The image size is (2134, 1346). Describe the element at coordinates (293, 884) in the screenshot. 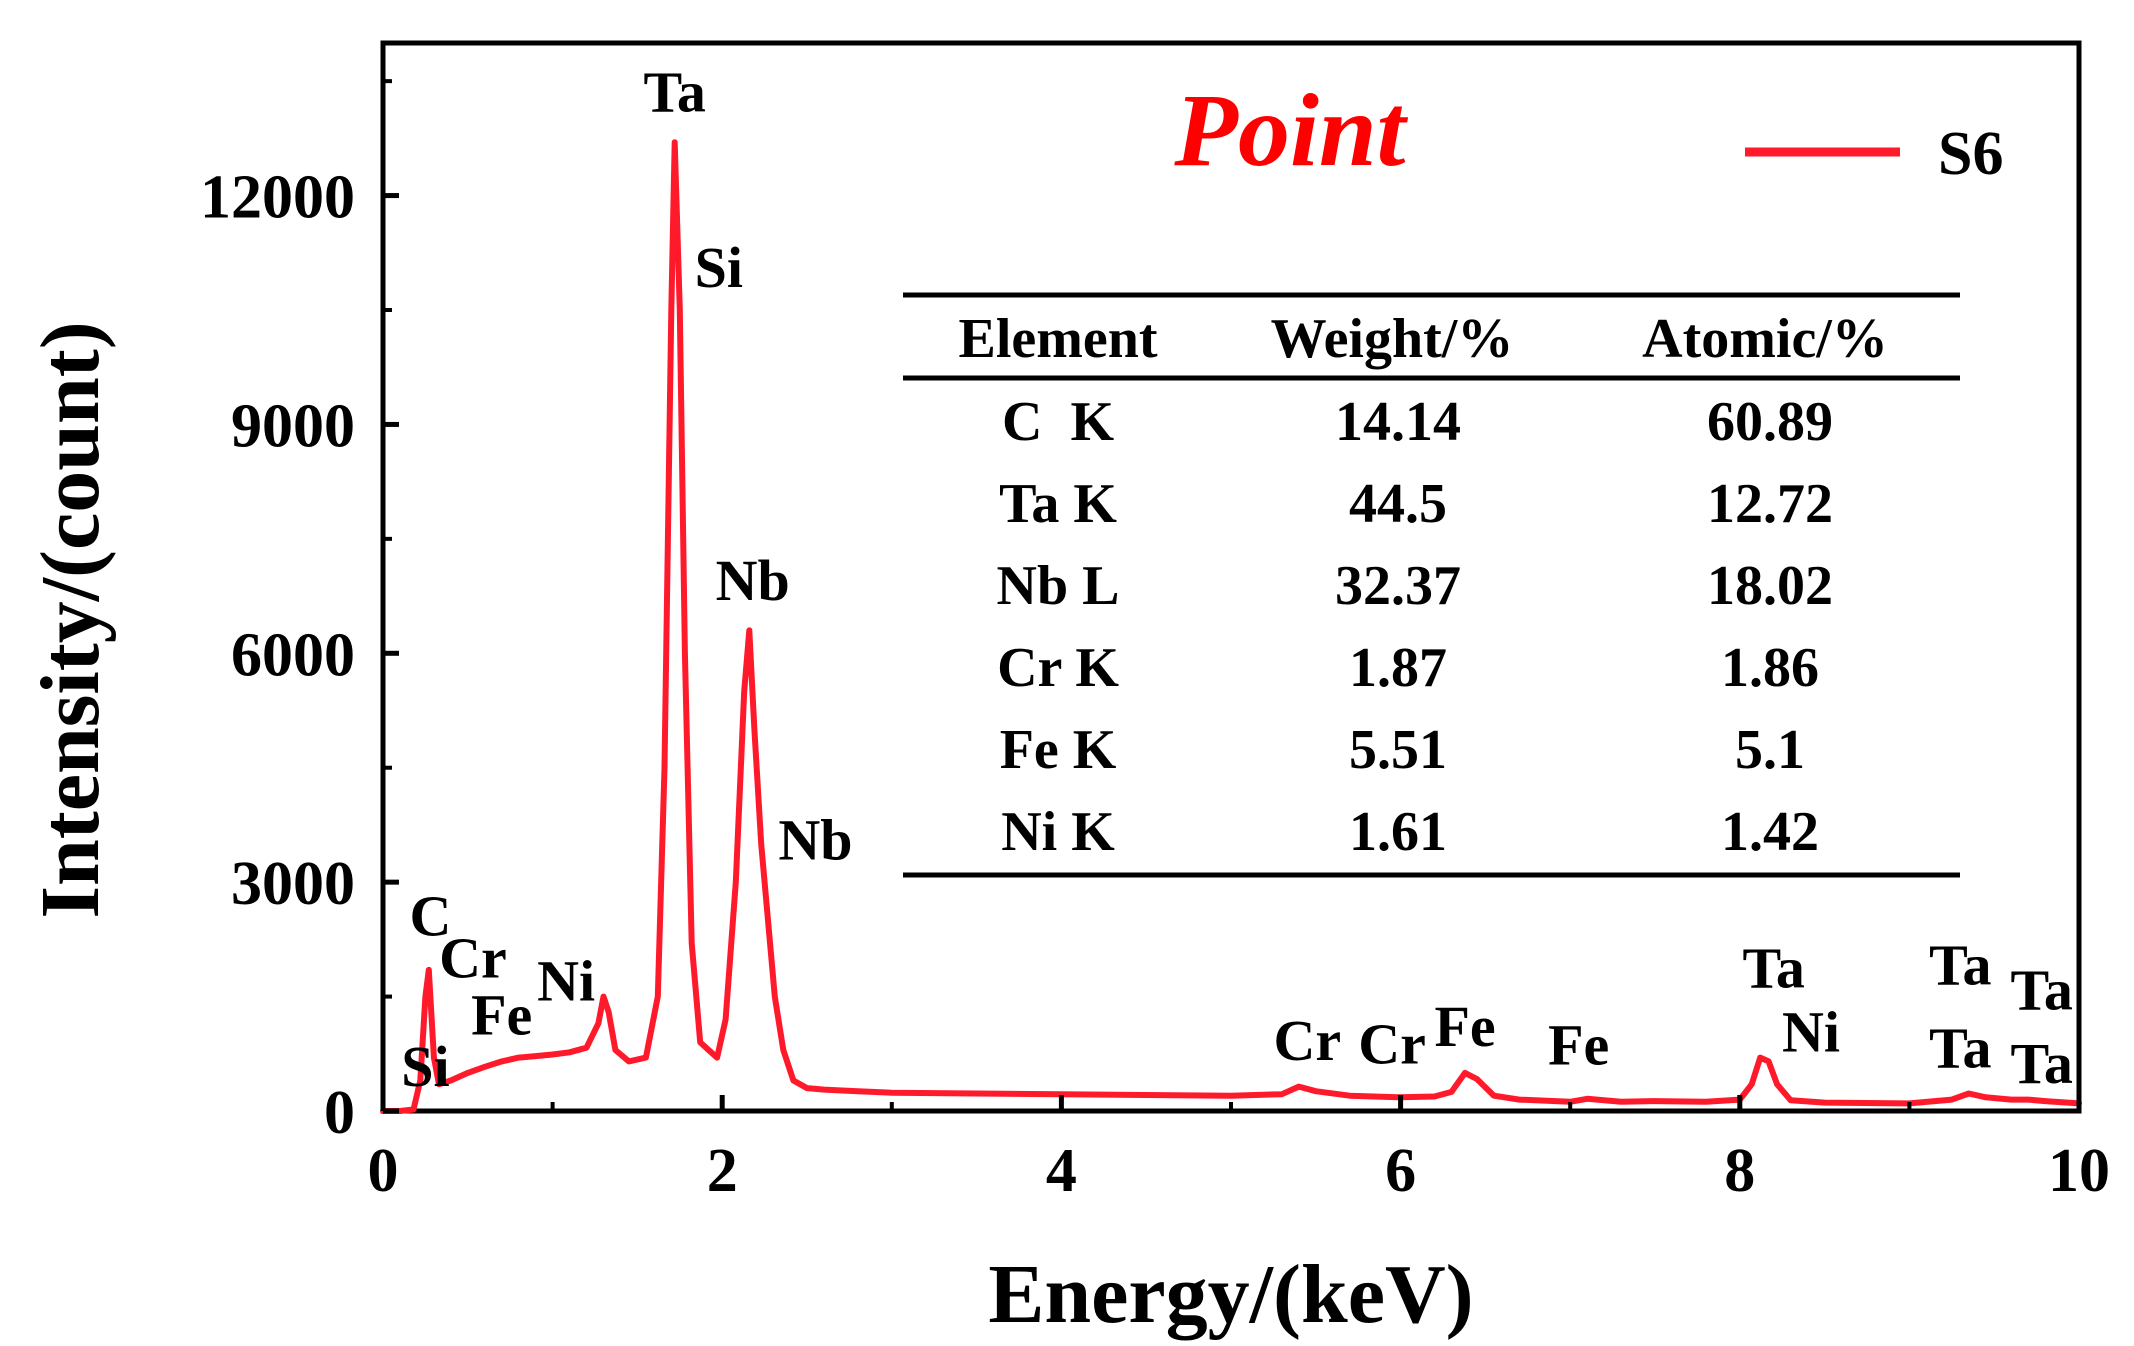

I see `y-tick-label: 3000` at that location.